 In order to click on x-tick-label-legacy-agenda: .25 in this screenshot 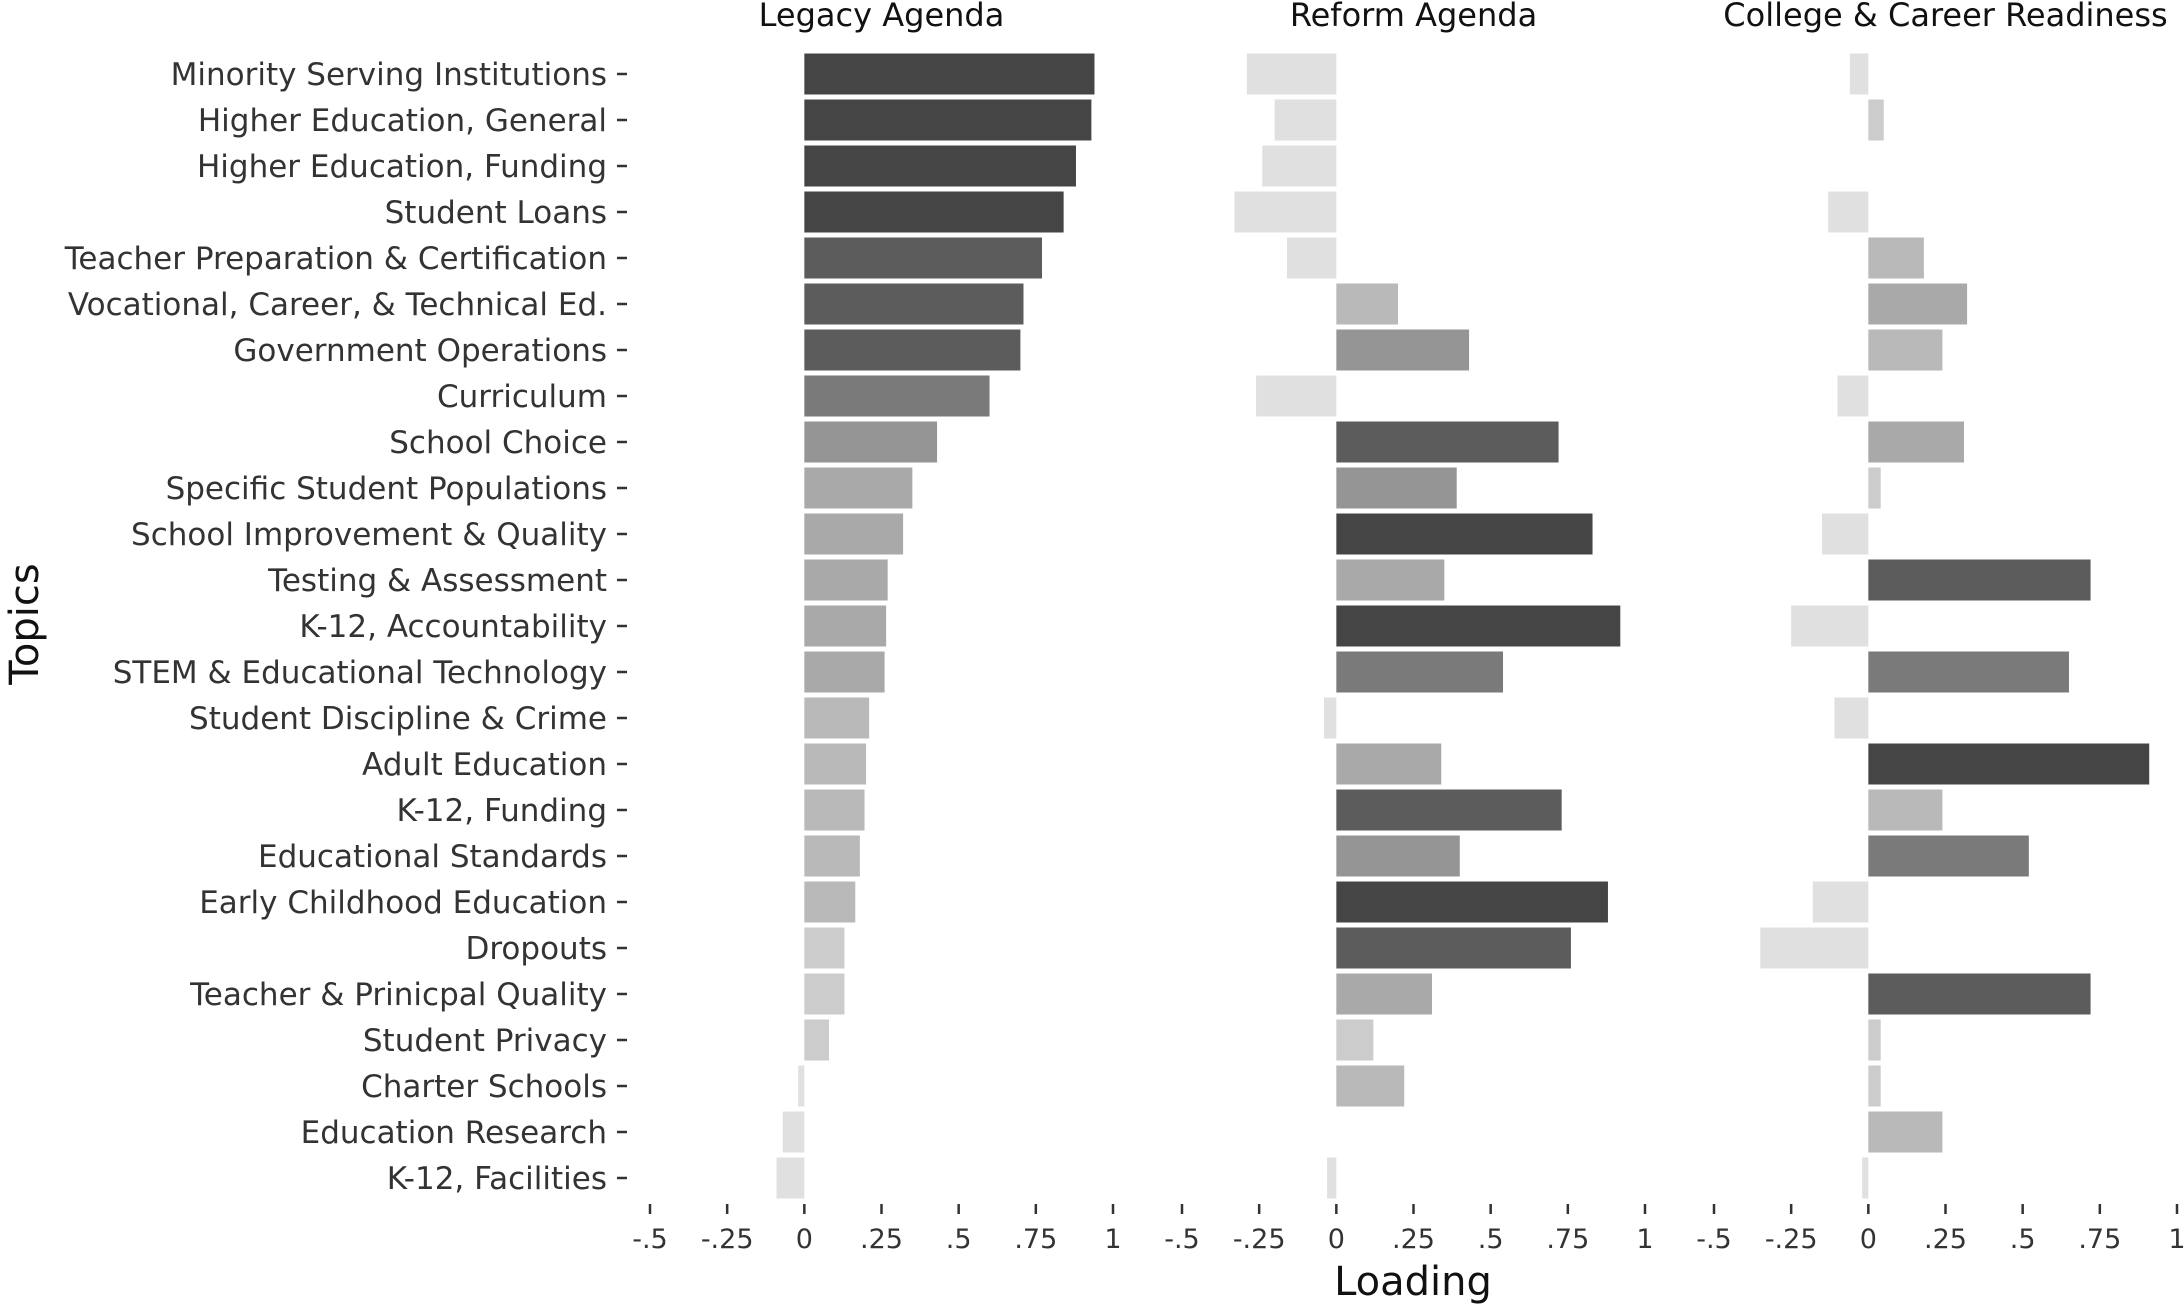, I will do `click(881, 1239)`.